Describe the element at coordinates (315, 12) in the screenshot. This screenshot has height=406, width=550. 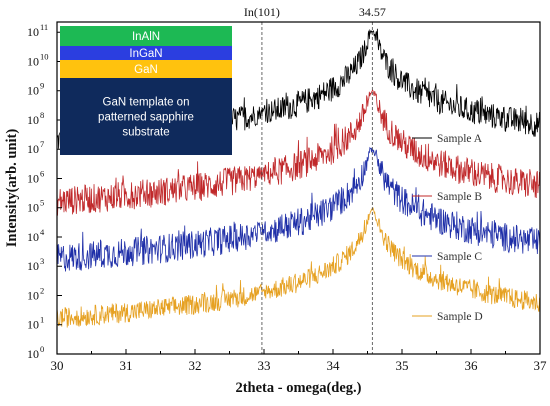
I see `annotations: In(101) 34.57` at that location.